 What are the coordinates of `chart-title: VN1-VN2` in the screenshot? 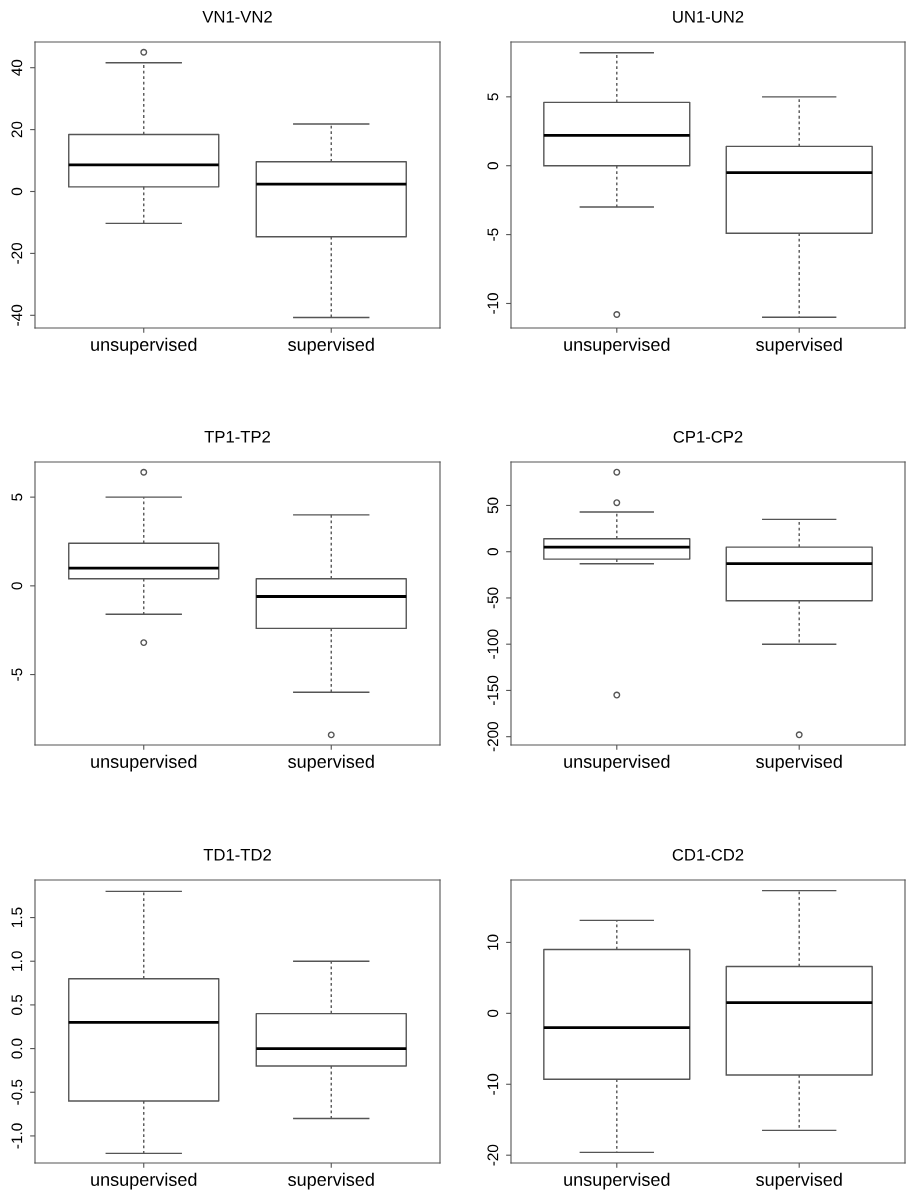 It's located at (237, 16).